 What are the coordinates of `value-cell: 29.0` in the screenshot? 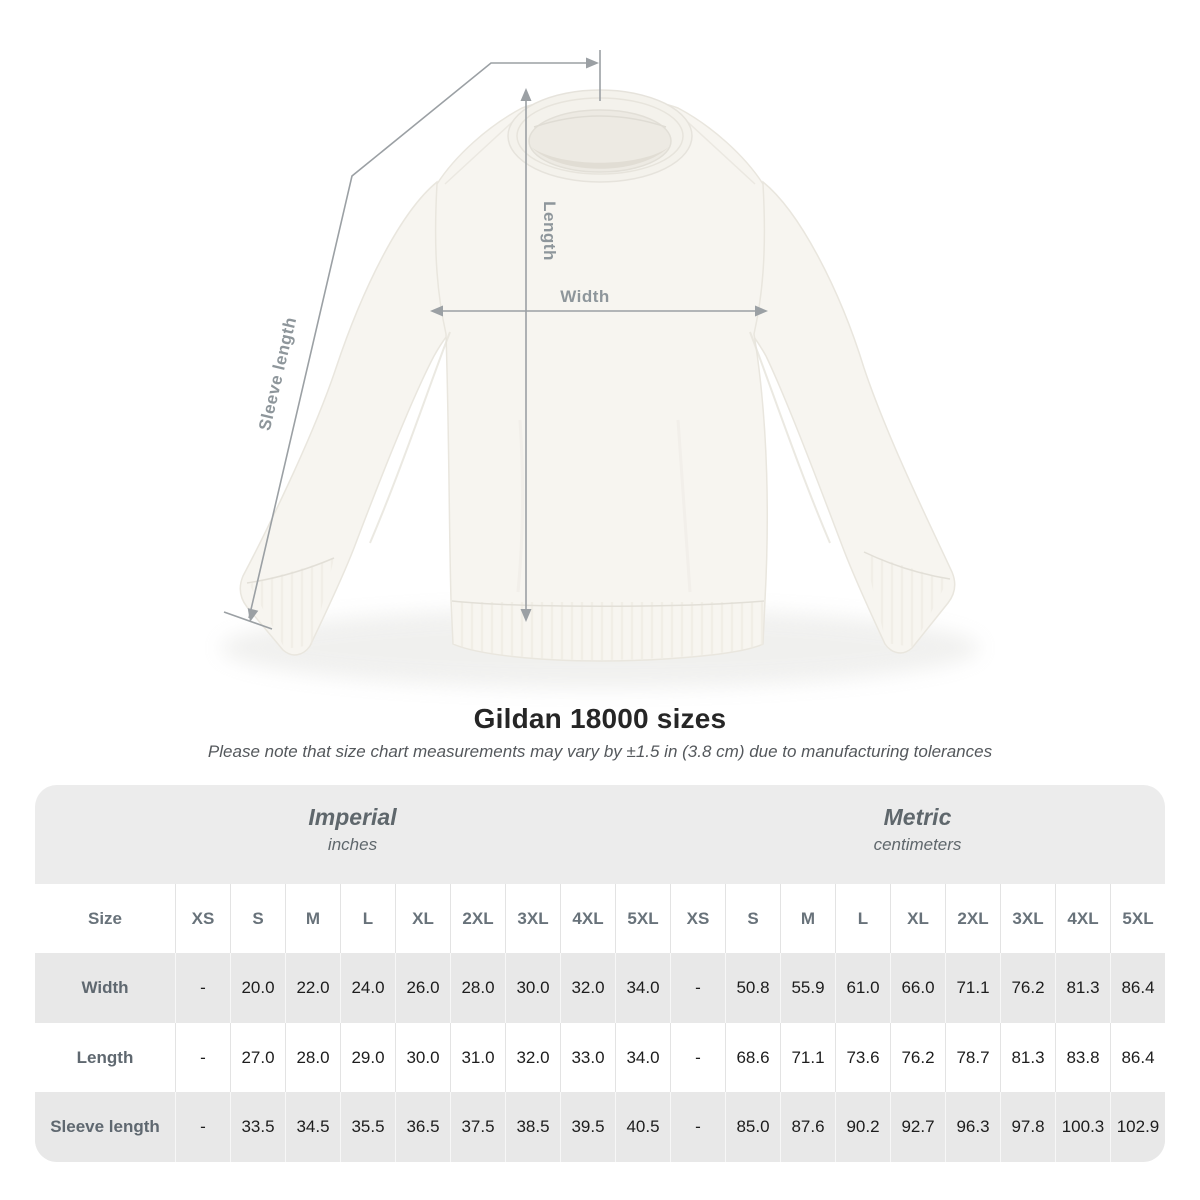 It's located at (367, 1057).